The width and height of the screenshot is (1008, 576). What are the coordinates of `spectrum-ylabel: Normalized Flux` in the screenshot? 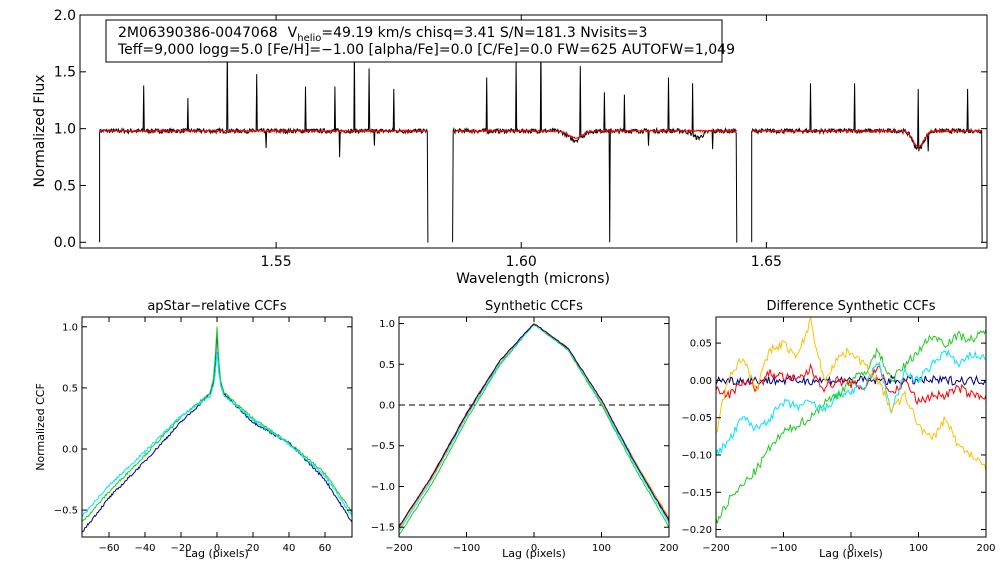 It's located at (40, 131).